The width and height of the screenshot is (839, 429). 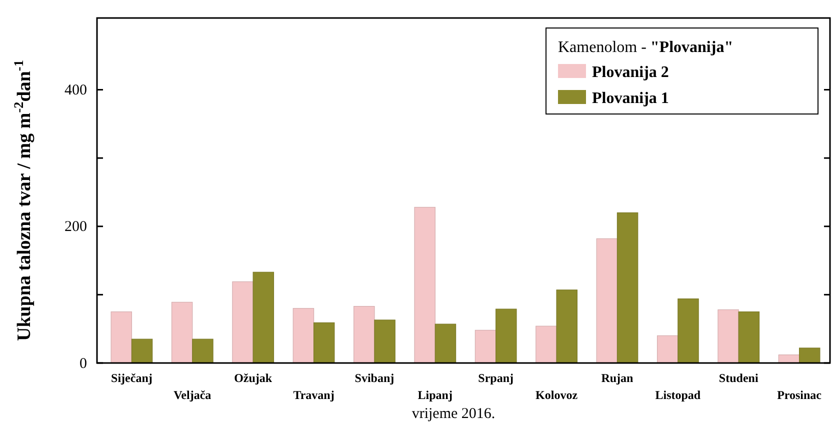 I want to click on legend-label: Plovanija 1, so click(x=630, y=98).